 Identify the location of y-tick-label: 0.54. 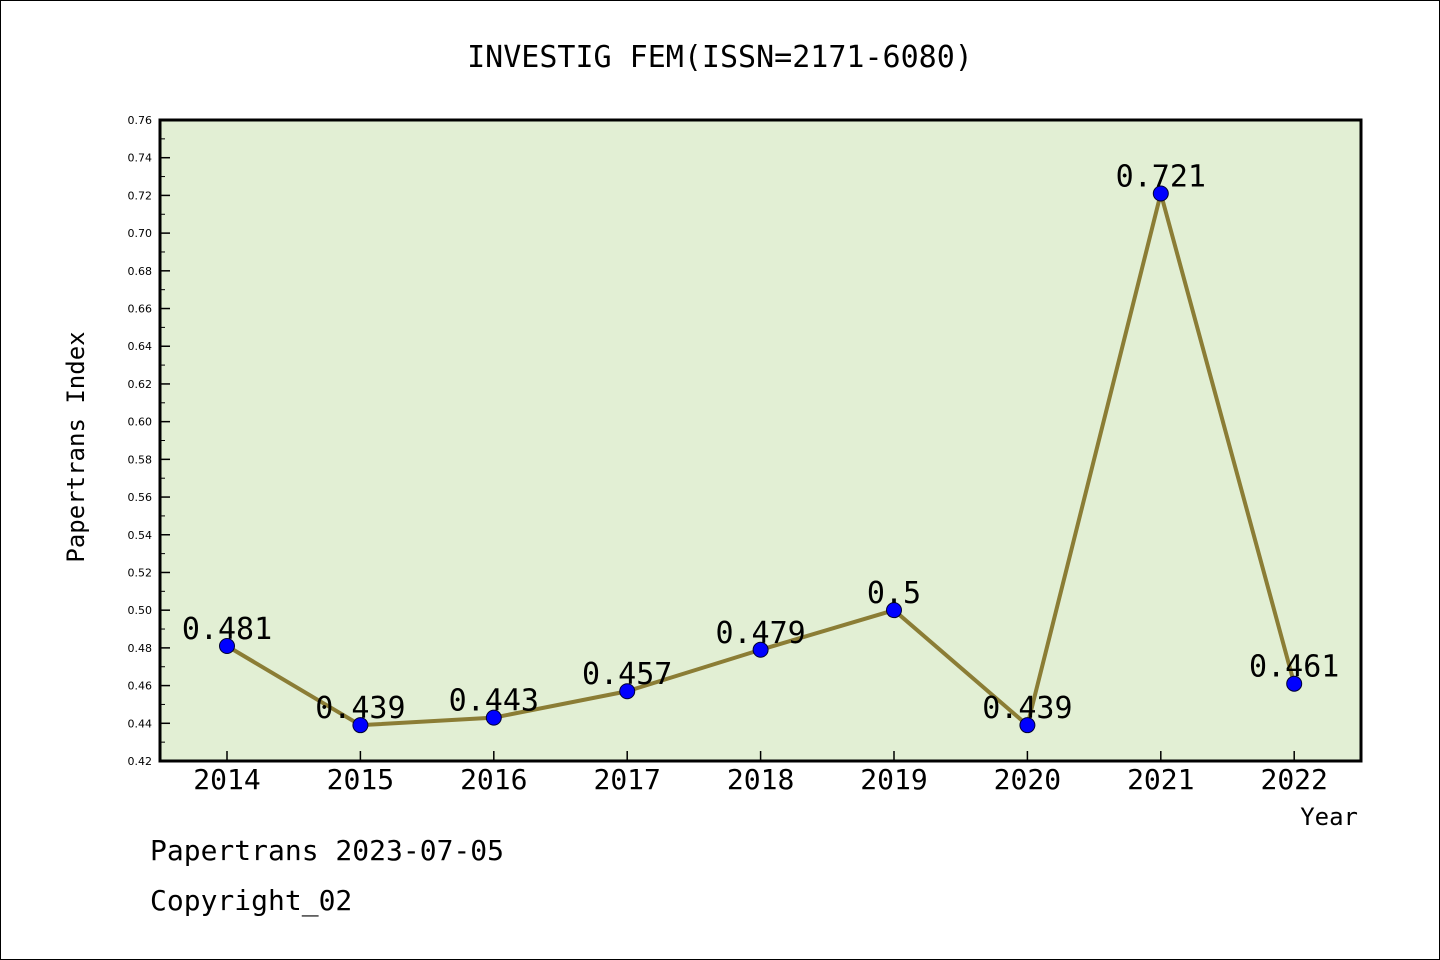
(140, 535).